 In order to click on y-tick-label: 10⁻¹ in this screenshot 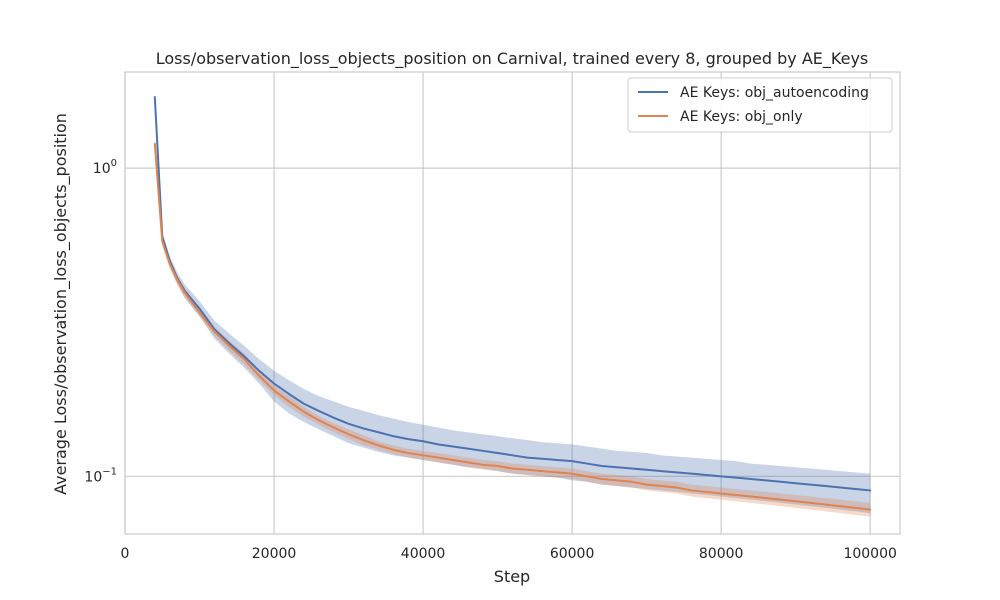, I will do `click(100, 475)`.